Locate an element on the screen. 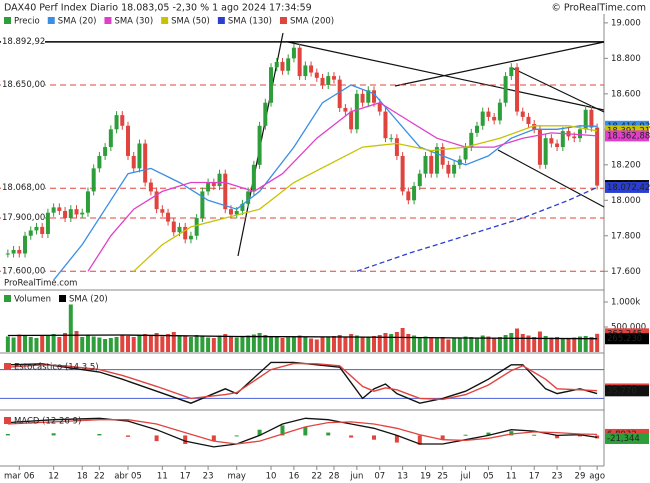 This screenshot has height=483, width=650. legend-label: SMA (50) is located at coordinates (190, 22).